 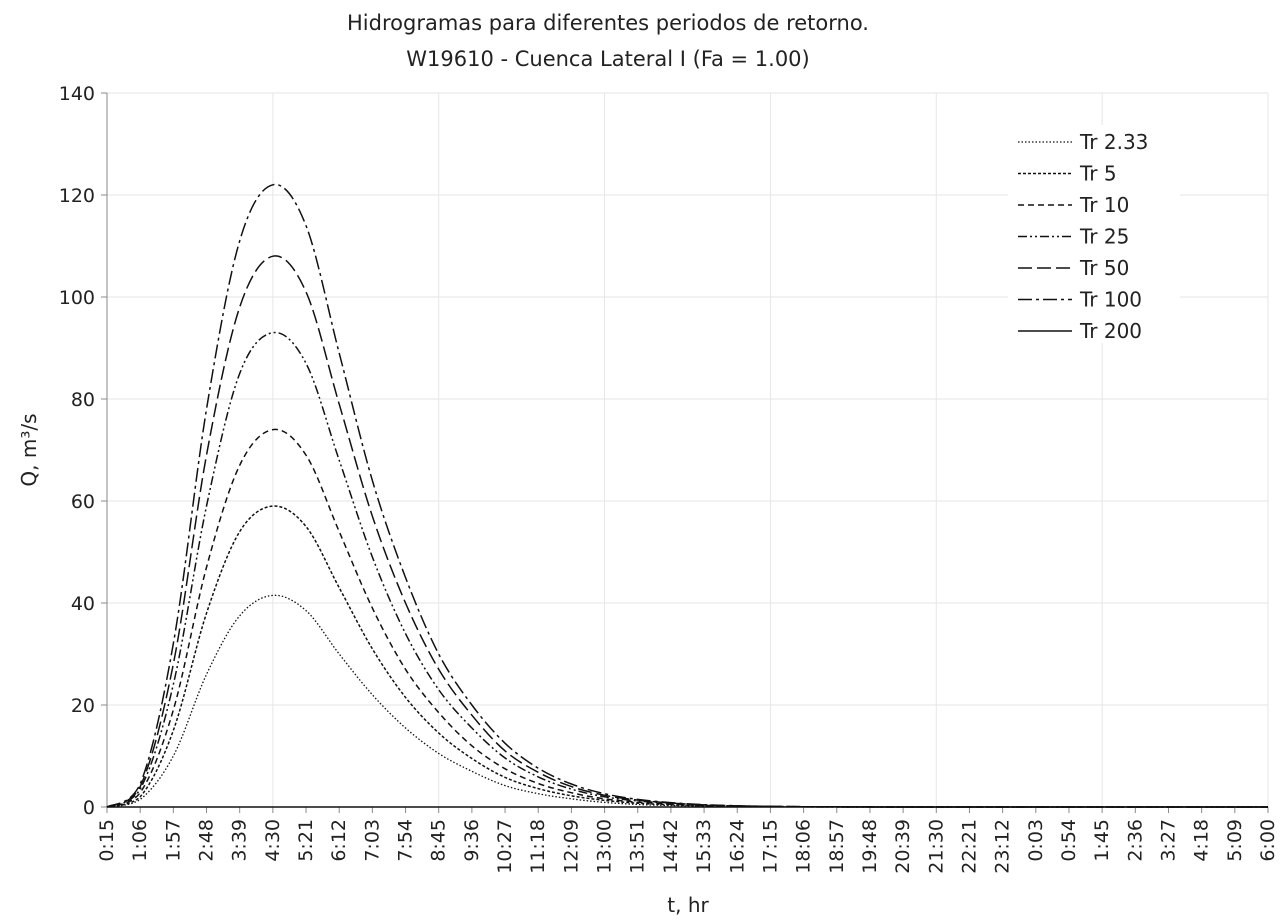 What do you see at coordinates (1202, 840) in the screenshot?
I see `x-tick-label: 4:18` at bounding box center [1202, 840].